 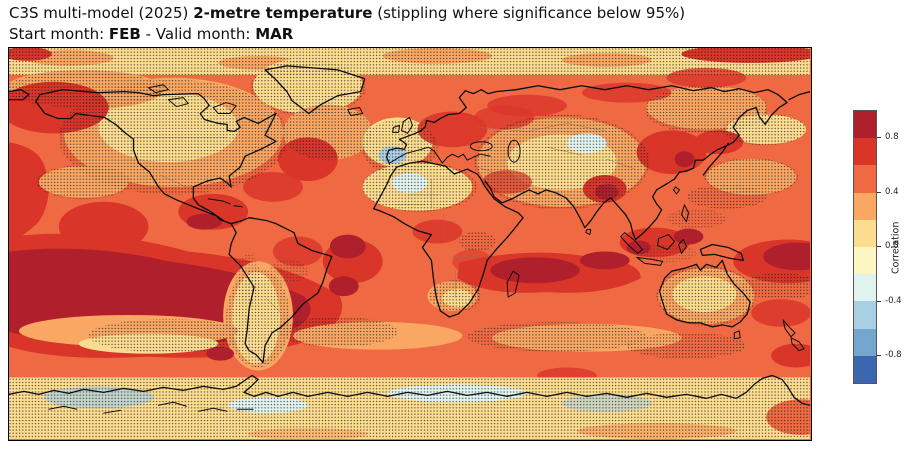 I want to click on colorbar-tick-label: -0.4, so click(x=893, y=300).